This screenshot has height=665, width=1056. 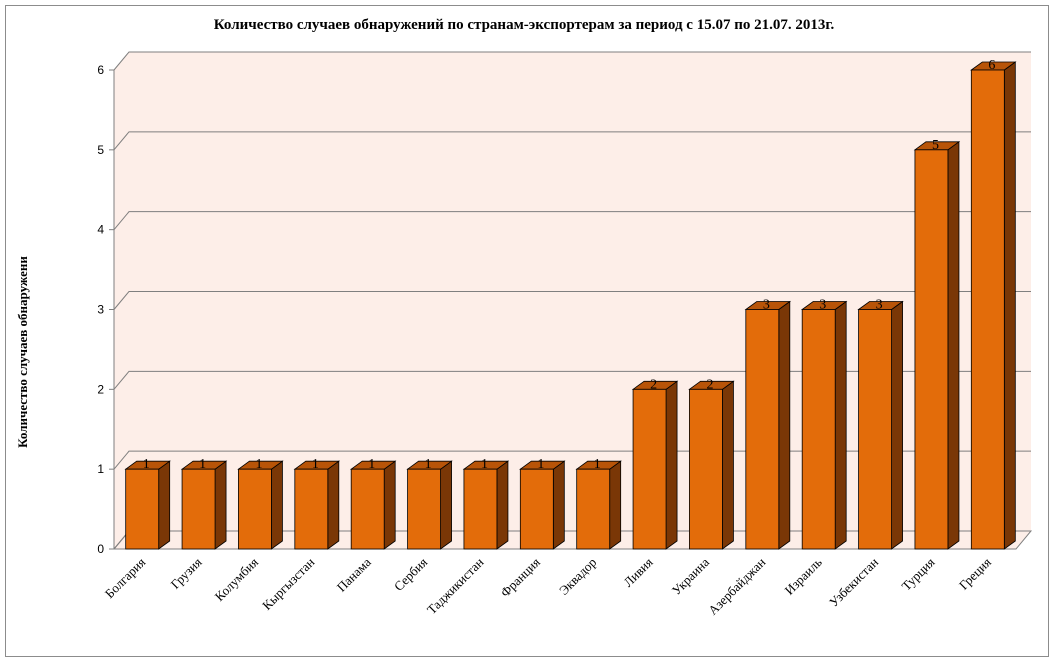 What do you see at coordinates (100, 389) in the screenshot?
I see `y-tick-label: 2` at bounding box center [100, 389].